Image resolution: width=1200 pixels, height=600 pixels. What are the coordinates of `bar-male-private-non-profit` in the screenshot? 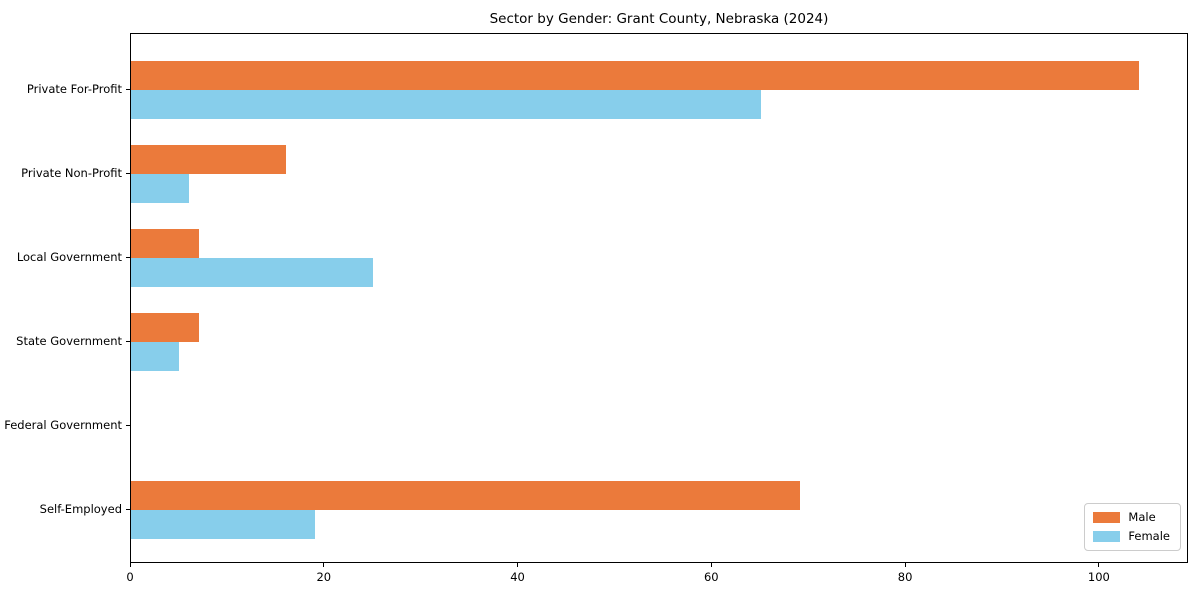 It's located at (209, 159).